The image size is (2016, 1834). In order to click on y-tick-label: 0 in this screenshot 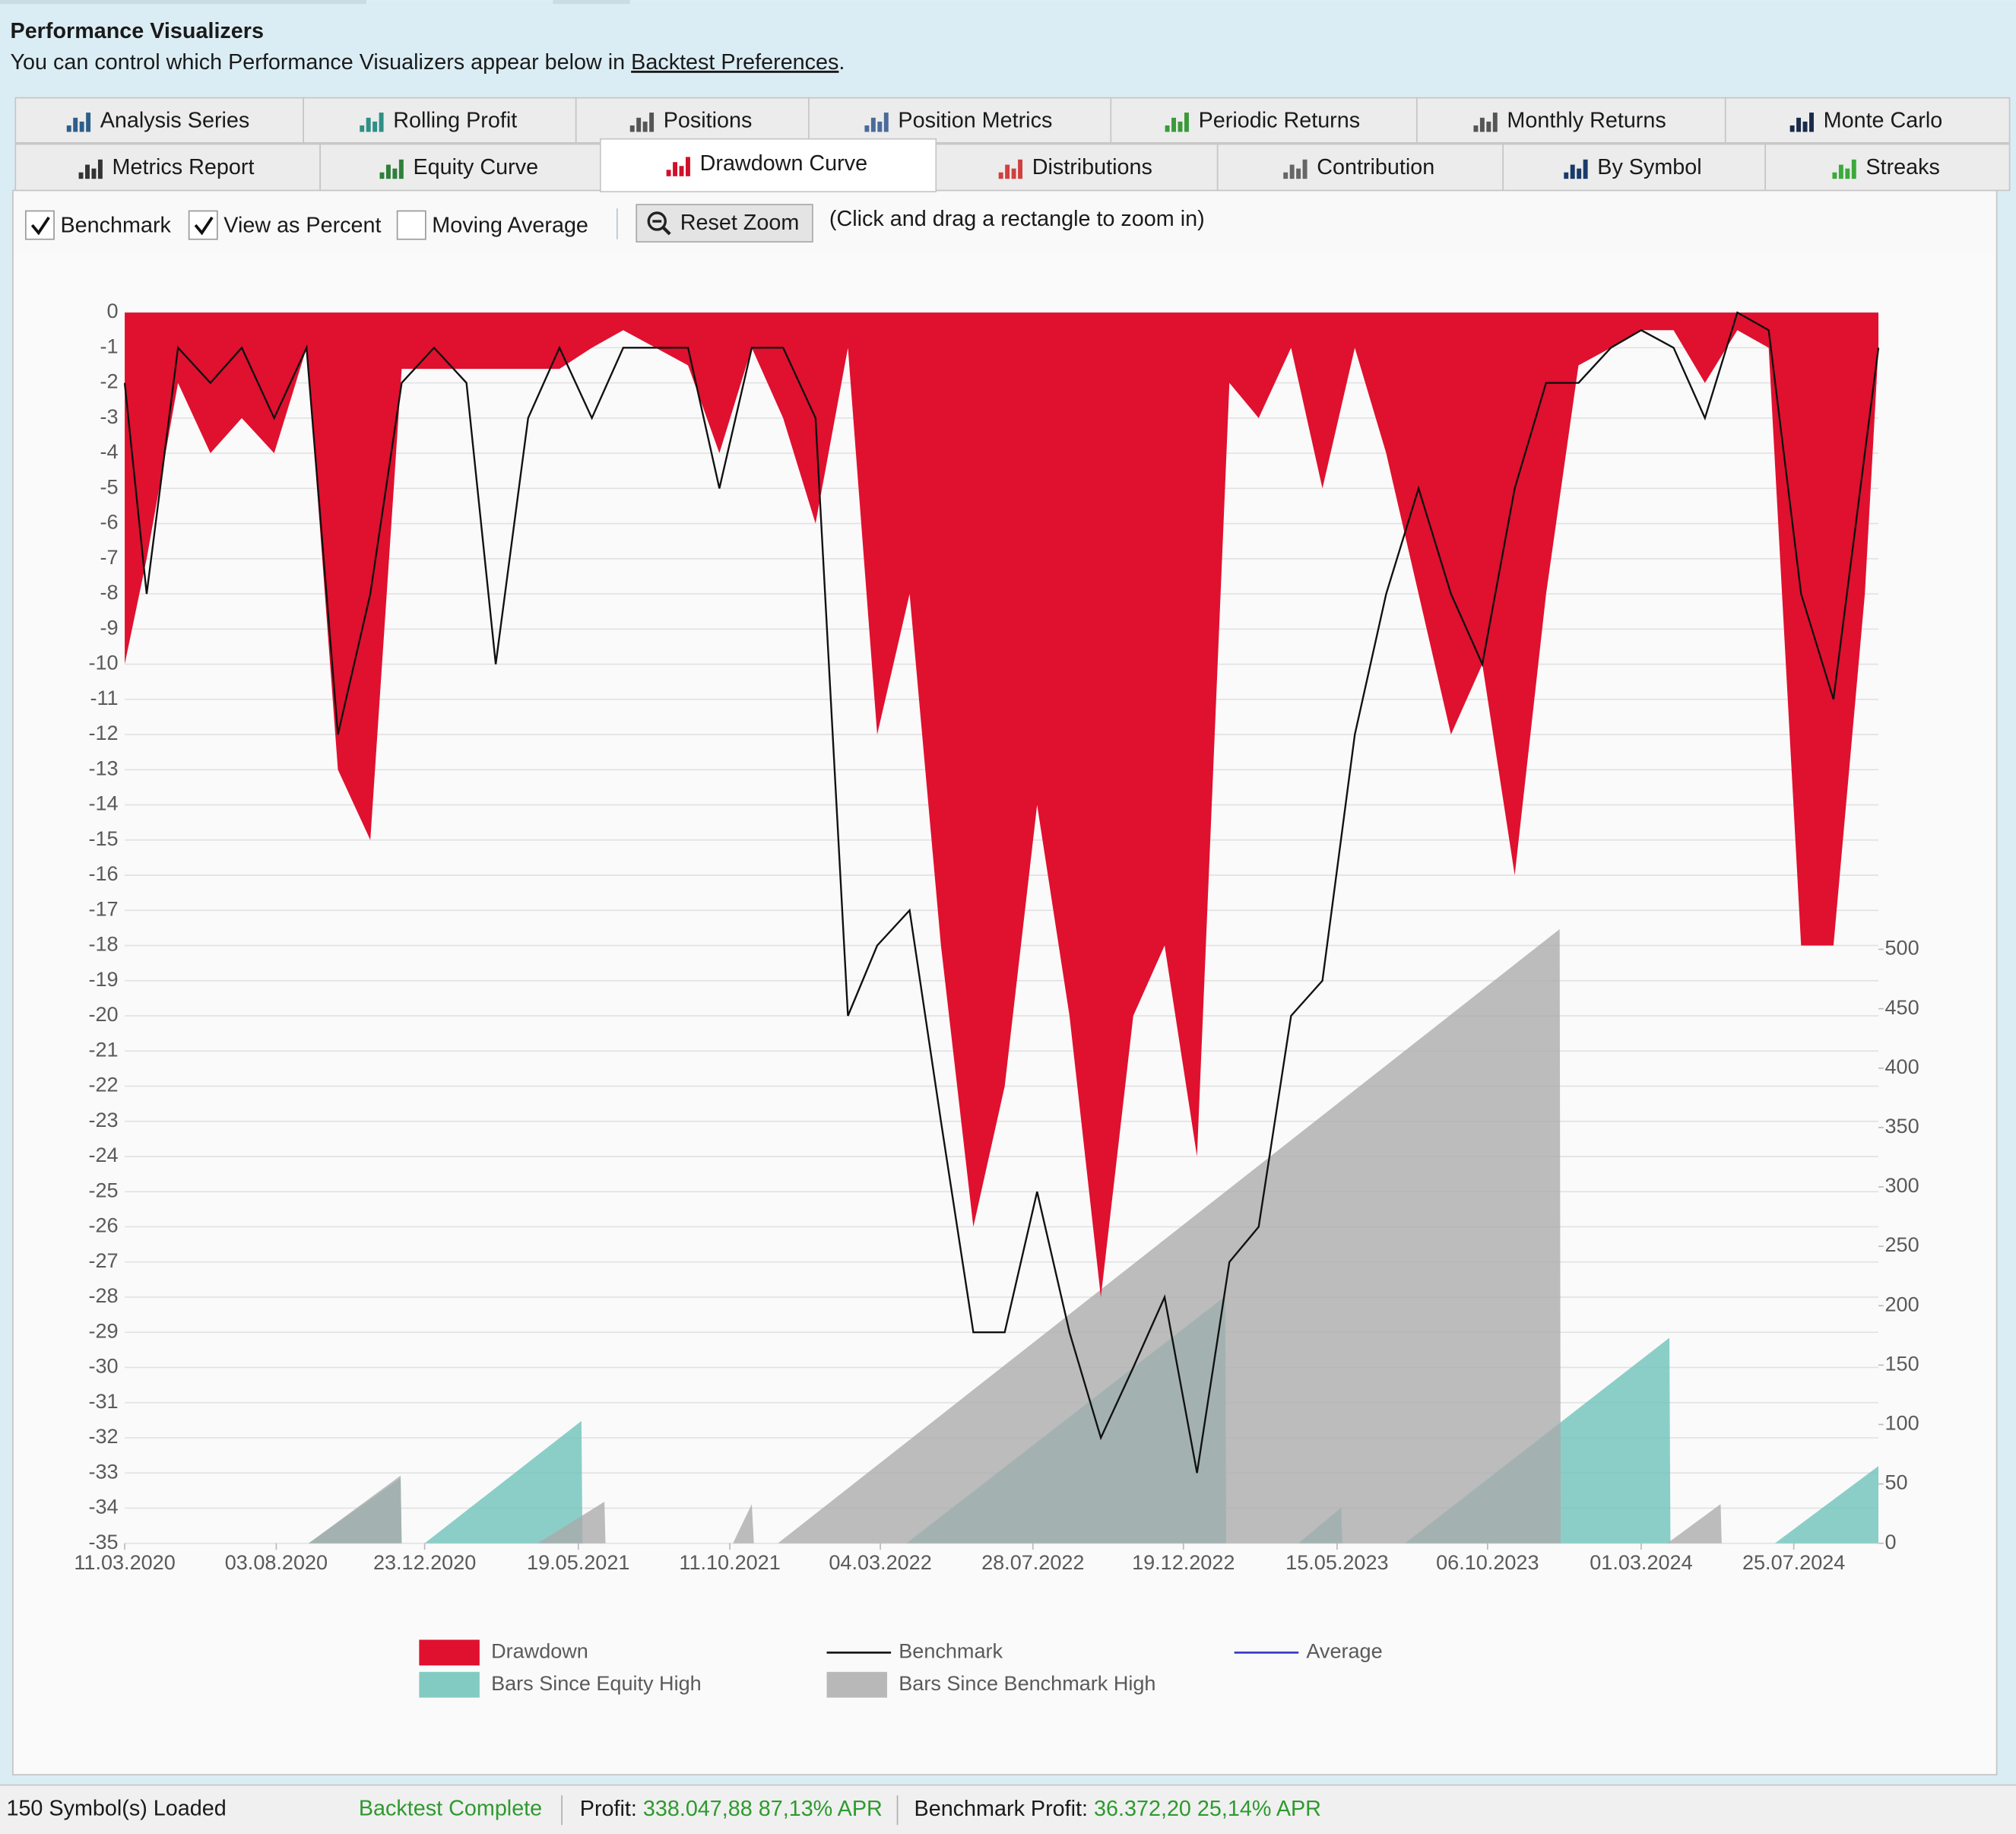, I will do `click(113, 311)`.